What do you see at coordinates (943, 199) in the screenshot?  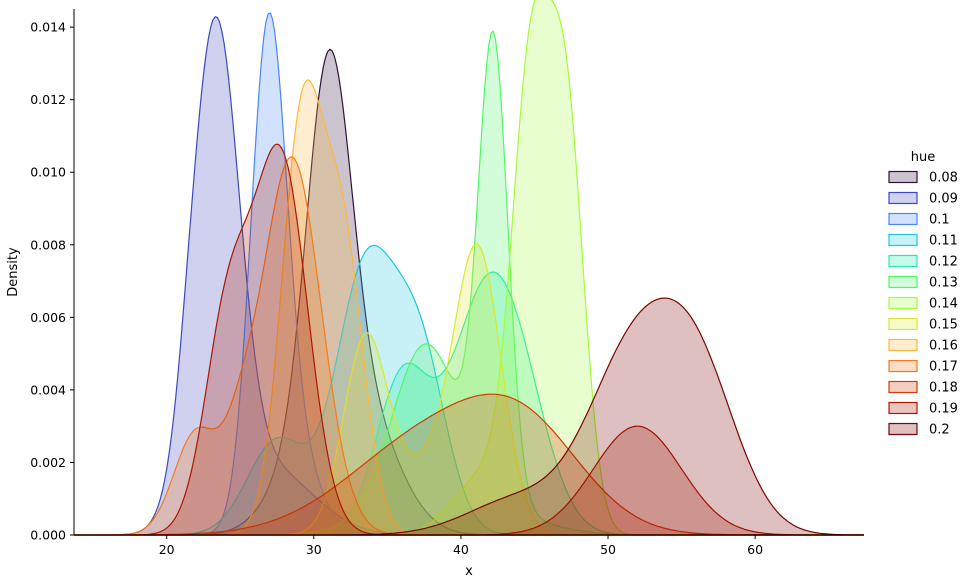 I see `legend-label: 0.09` at bounding box center [943, 199].